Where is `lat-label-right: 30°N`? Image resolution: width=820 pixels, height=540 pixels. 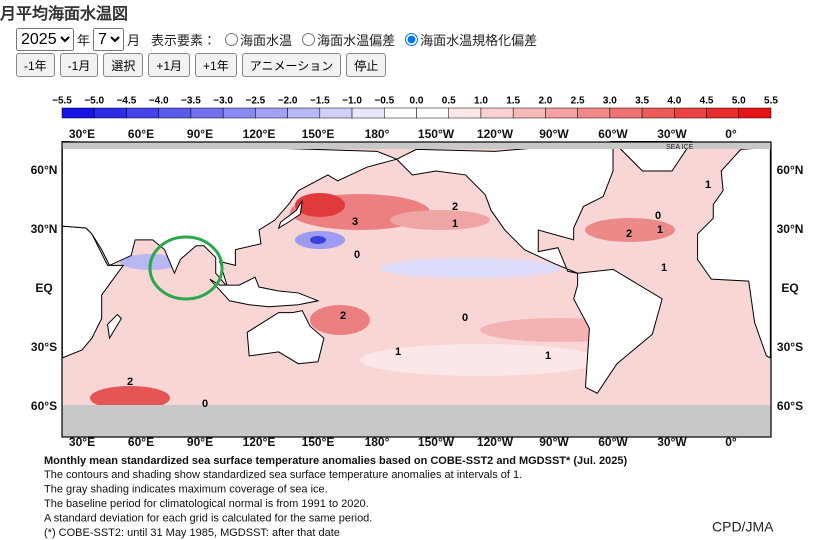 lat-label-right: 30°N is located at coordinates (790, 229).